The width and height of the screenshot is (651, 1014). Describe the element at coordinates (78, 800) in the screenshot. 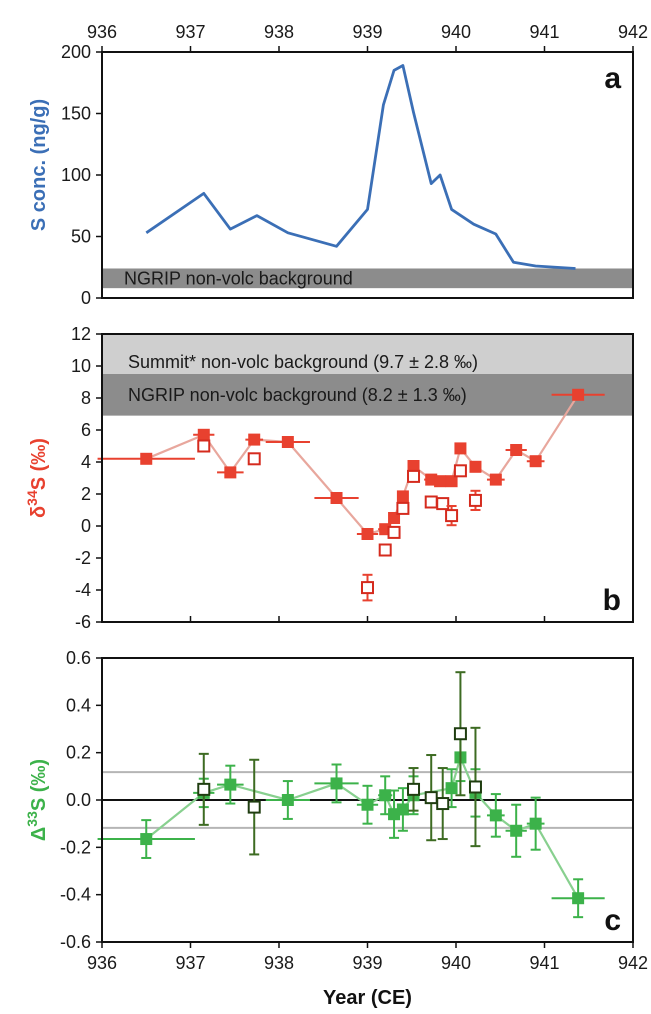

I see `y-tick-label: 0.0` at that location.